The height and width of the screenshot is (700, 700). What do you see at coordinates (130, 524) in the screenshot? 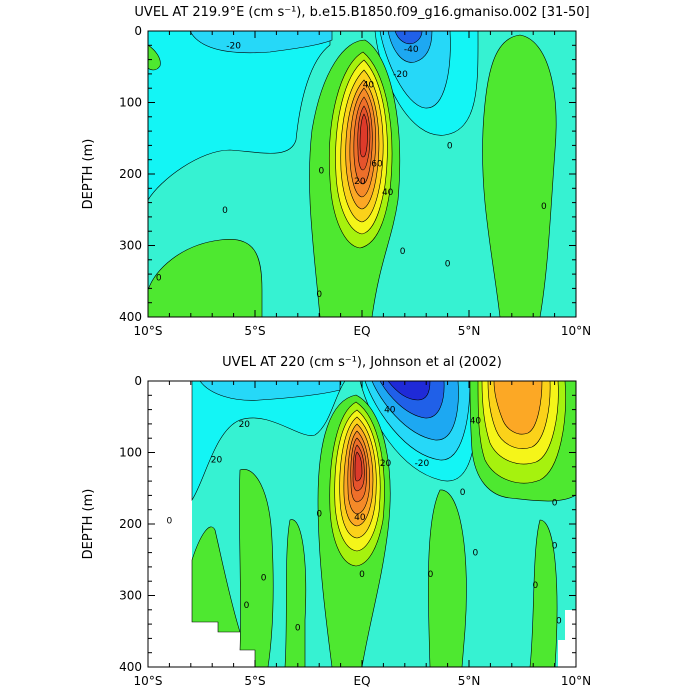
I see `bot-ytick-label: 200` at bounding box center [130, 524].